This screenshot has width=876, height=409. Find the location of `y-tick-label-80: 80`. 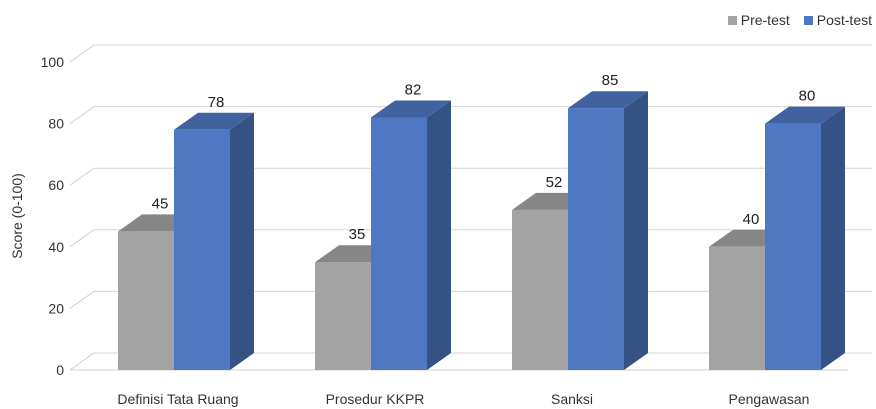

y-tick-label-80: 80 is located at coordinates (56, 124).